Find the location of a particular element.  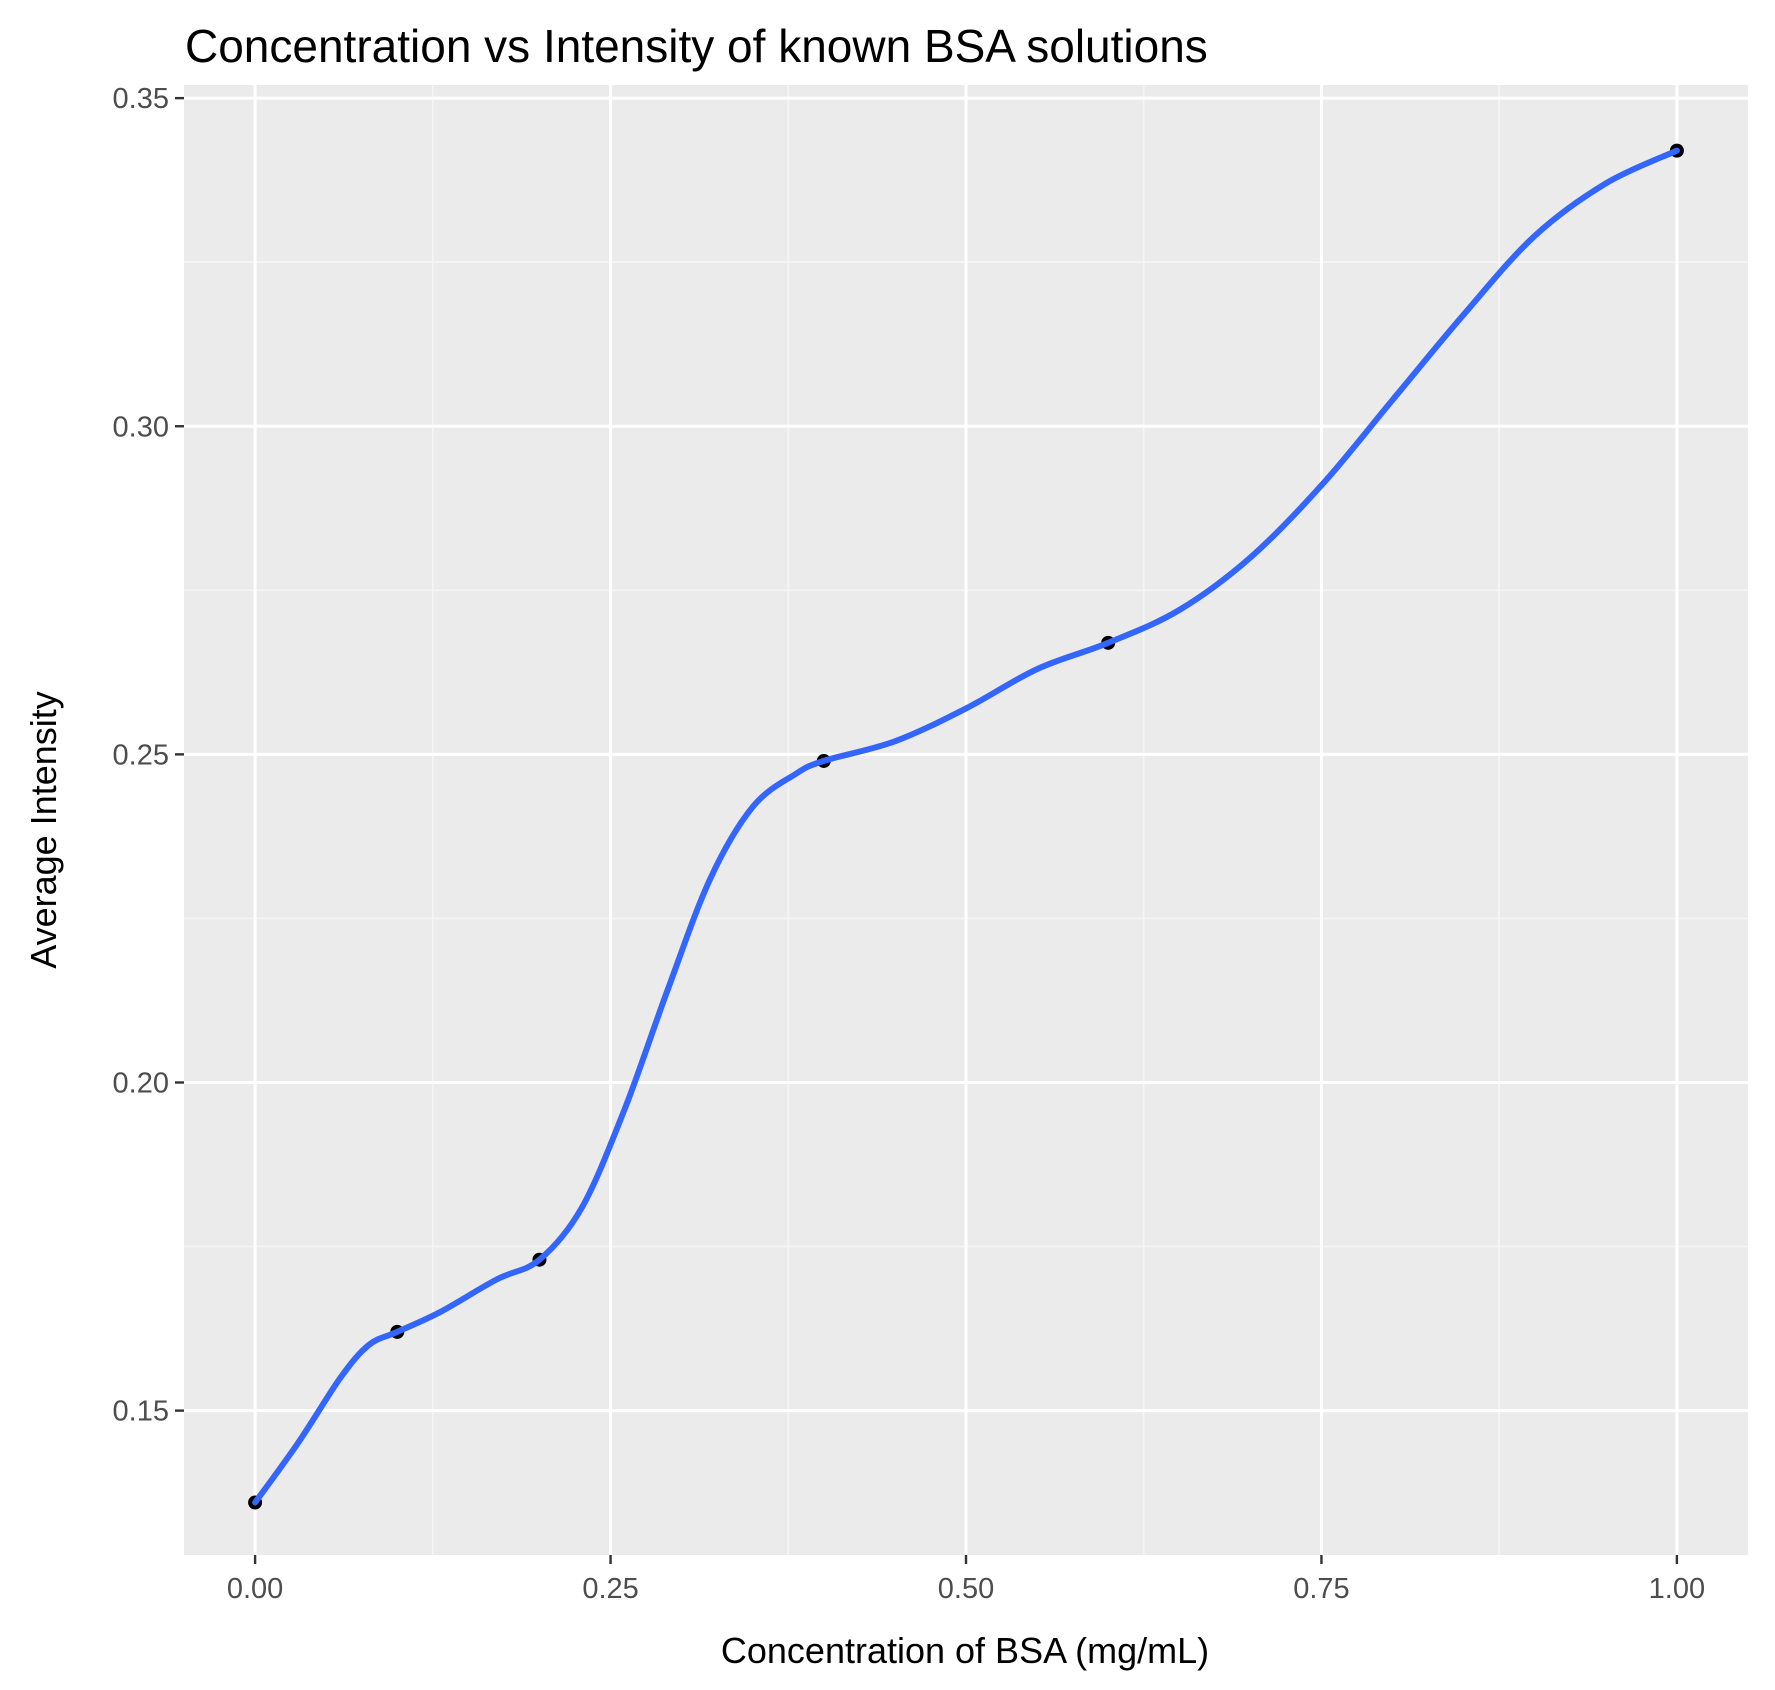

y-tick-label: 0.30 is located at coordinates (141, 427).